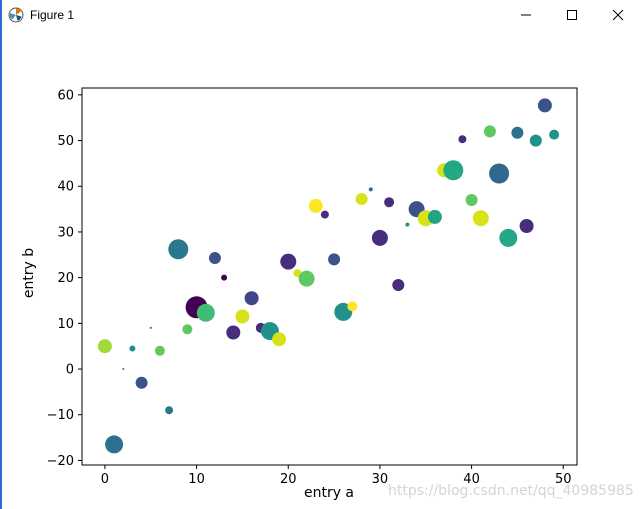 The height and width of the screenshot is (509, 641). I want to click on window-title: Figure 1, so click(52, 15).